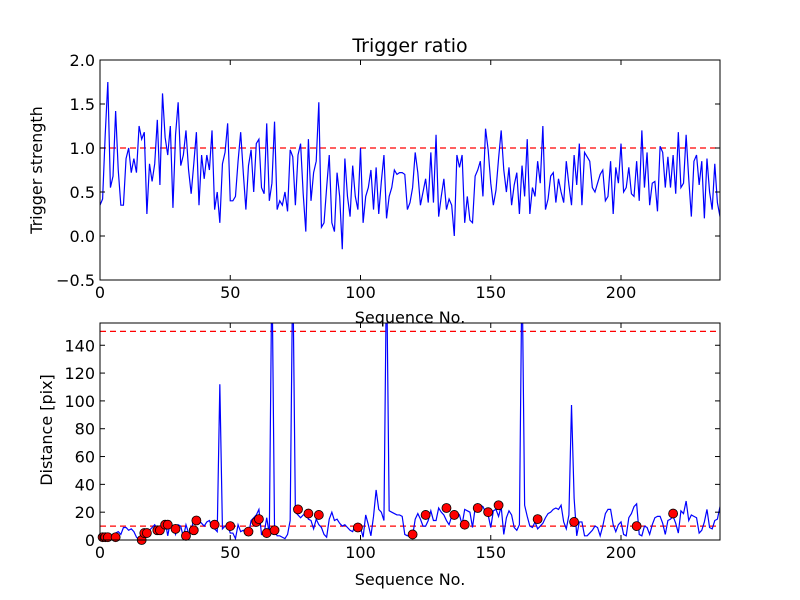 The height and width of the screenshot is (600, 800). Describe the element at coordinates (621, 552) in the screenshot. I see `bottom-x-tick-label-4: 200` at that location.